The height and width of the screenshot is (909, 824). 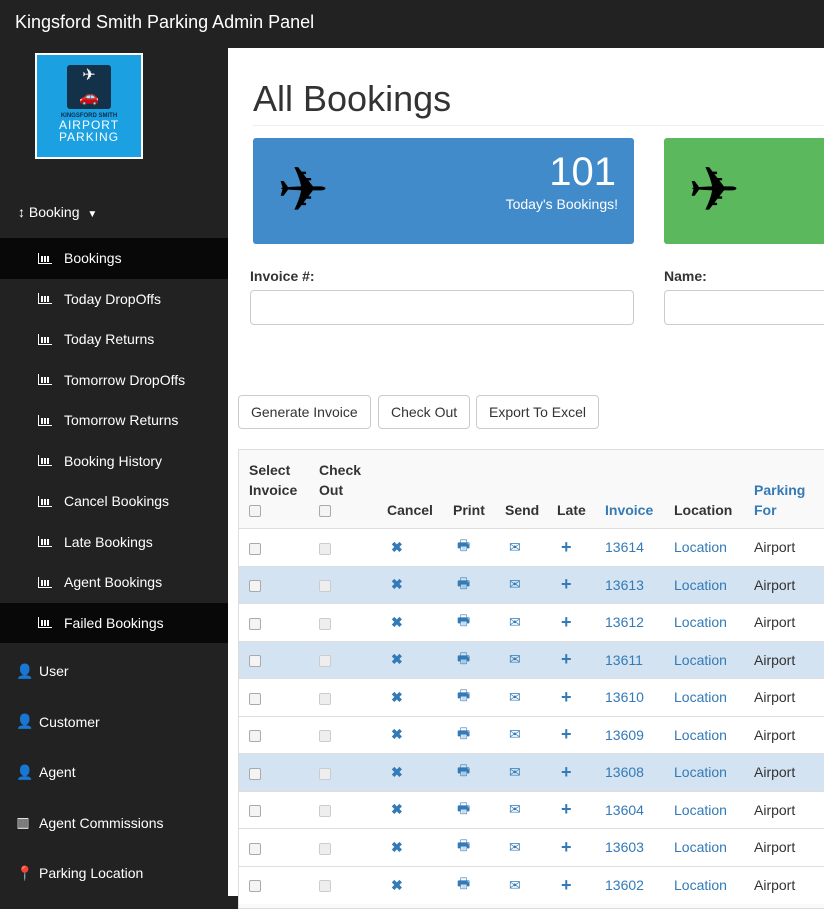 I want to click on sidebar-top-item: 👤 User, so click(x=114, y=671).